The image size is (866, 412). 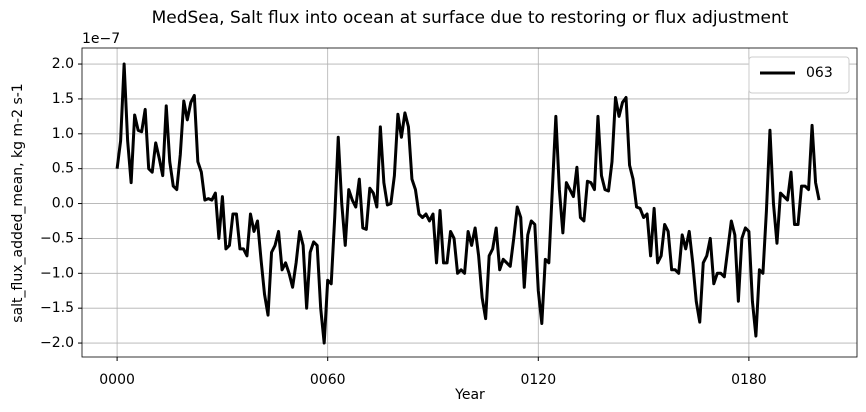 What do you see at coordinates (57, 238) in the screenshot?
I see `y-tick-label: −0.5` at bounding box center [57, 238].